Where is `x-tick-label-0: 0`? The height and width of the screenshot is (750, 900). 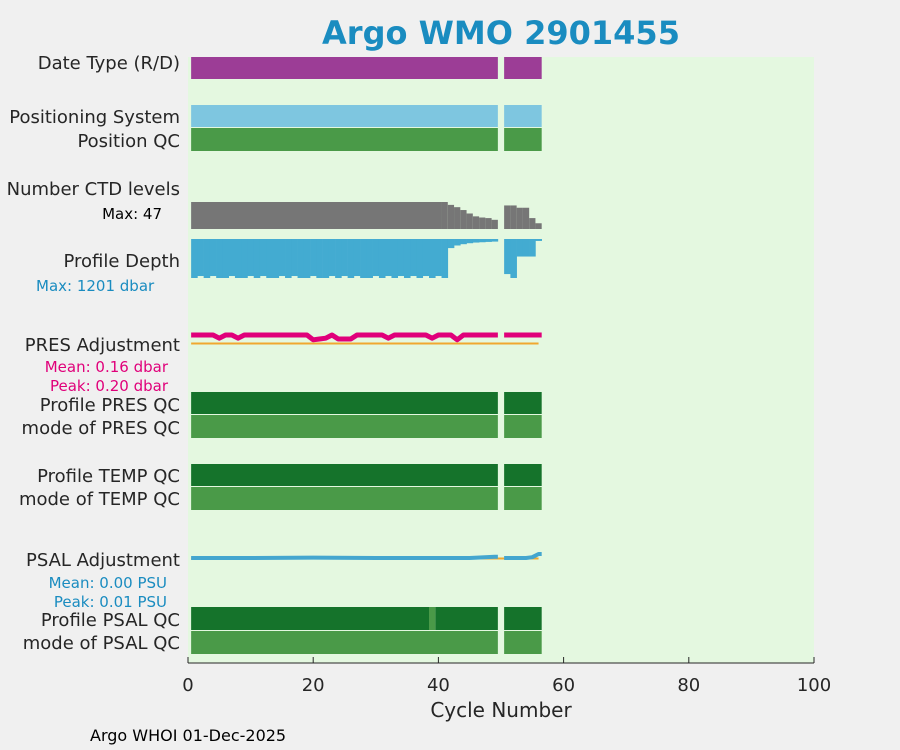
x-tick-label-0: 0 is located at coordinates (187, 685).